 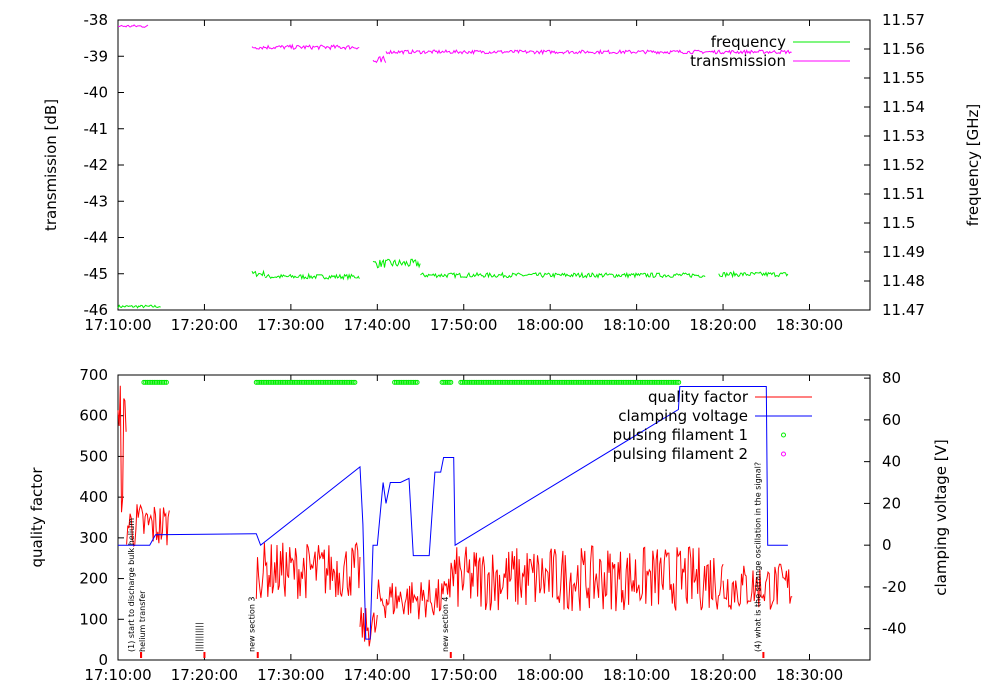 What do you see at coordinates (683, 416) in the screenshot?
I see `legend-label-clamping-voltage: clamping voltage` at bounding box center [683, 416].